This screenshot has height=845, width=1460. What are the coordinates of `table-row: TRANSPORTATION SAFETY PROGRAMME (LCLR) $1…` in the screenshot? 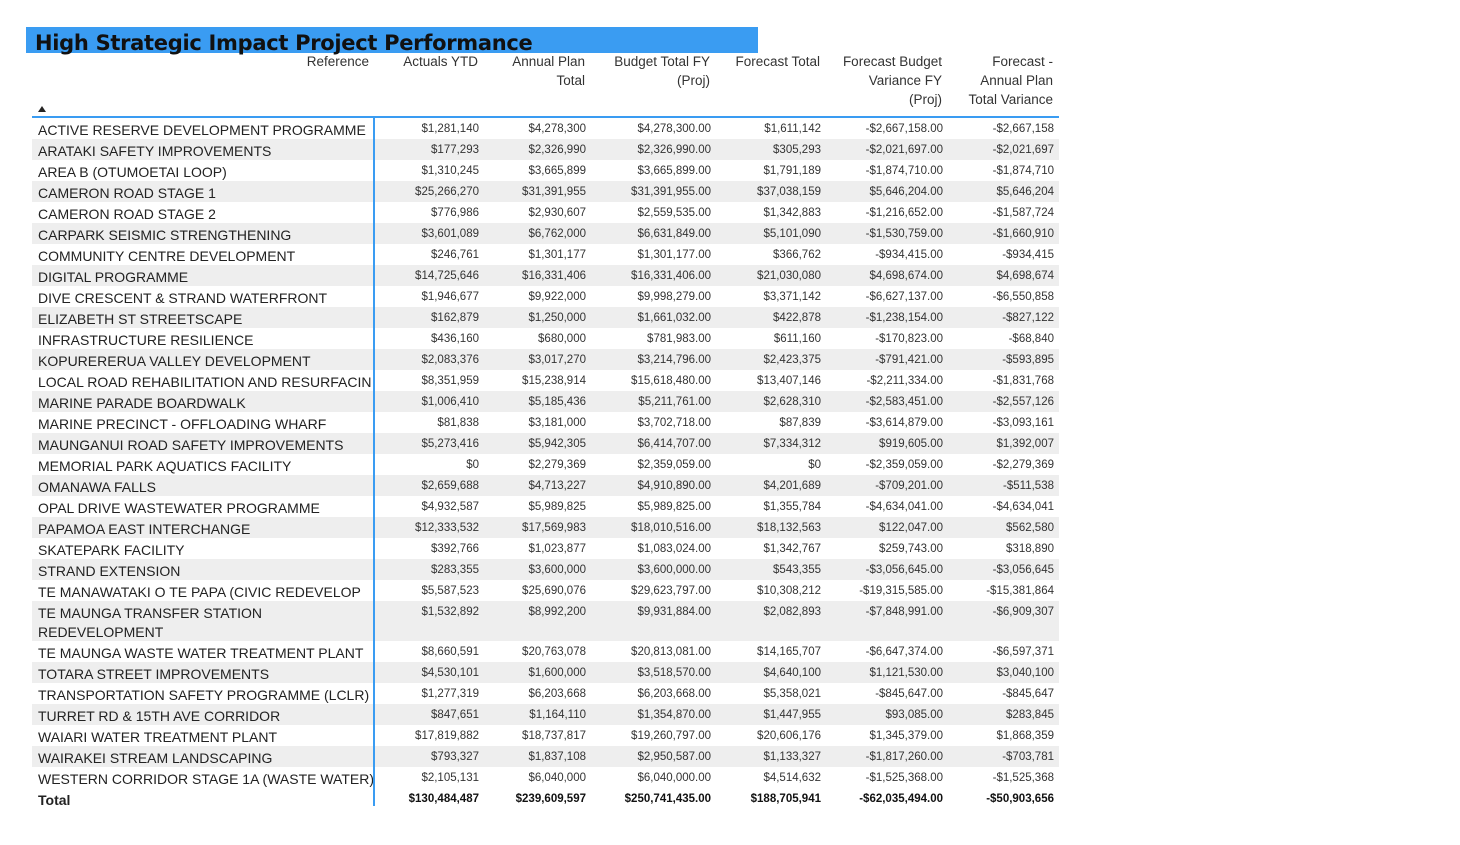 It's located at (545, 693).